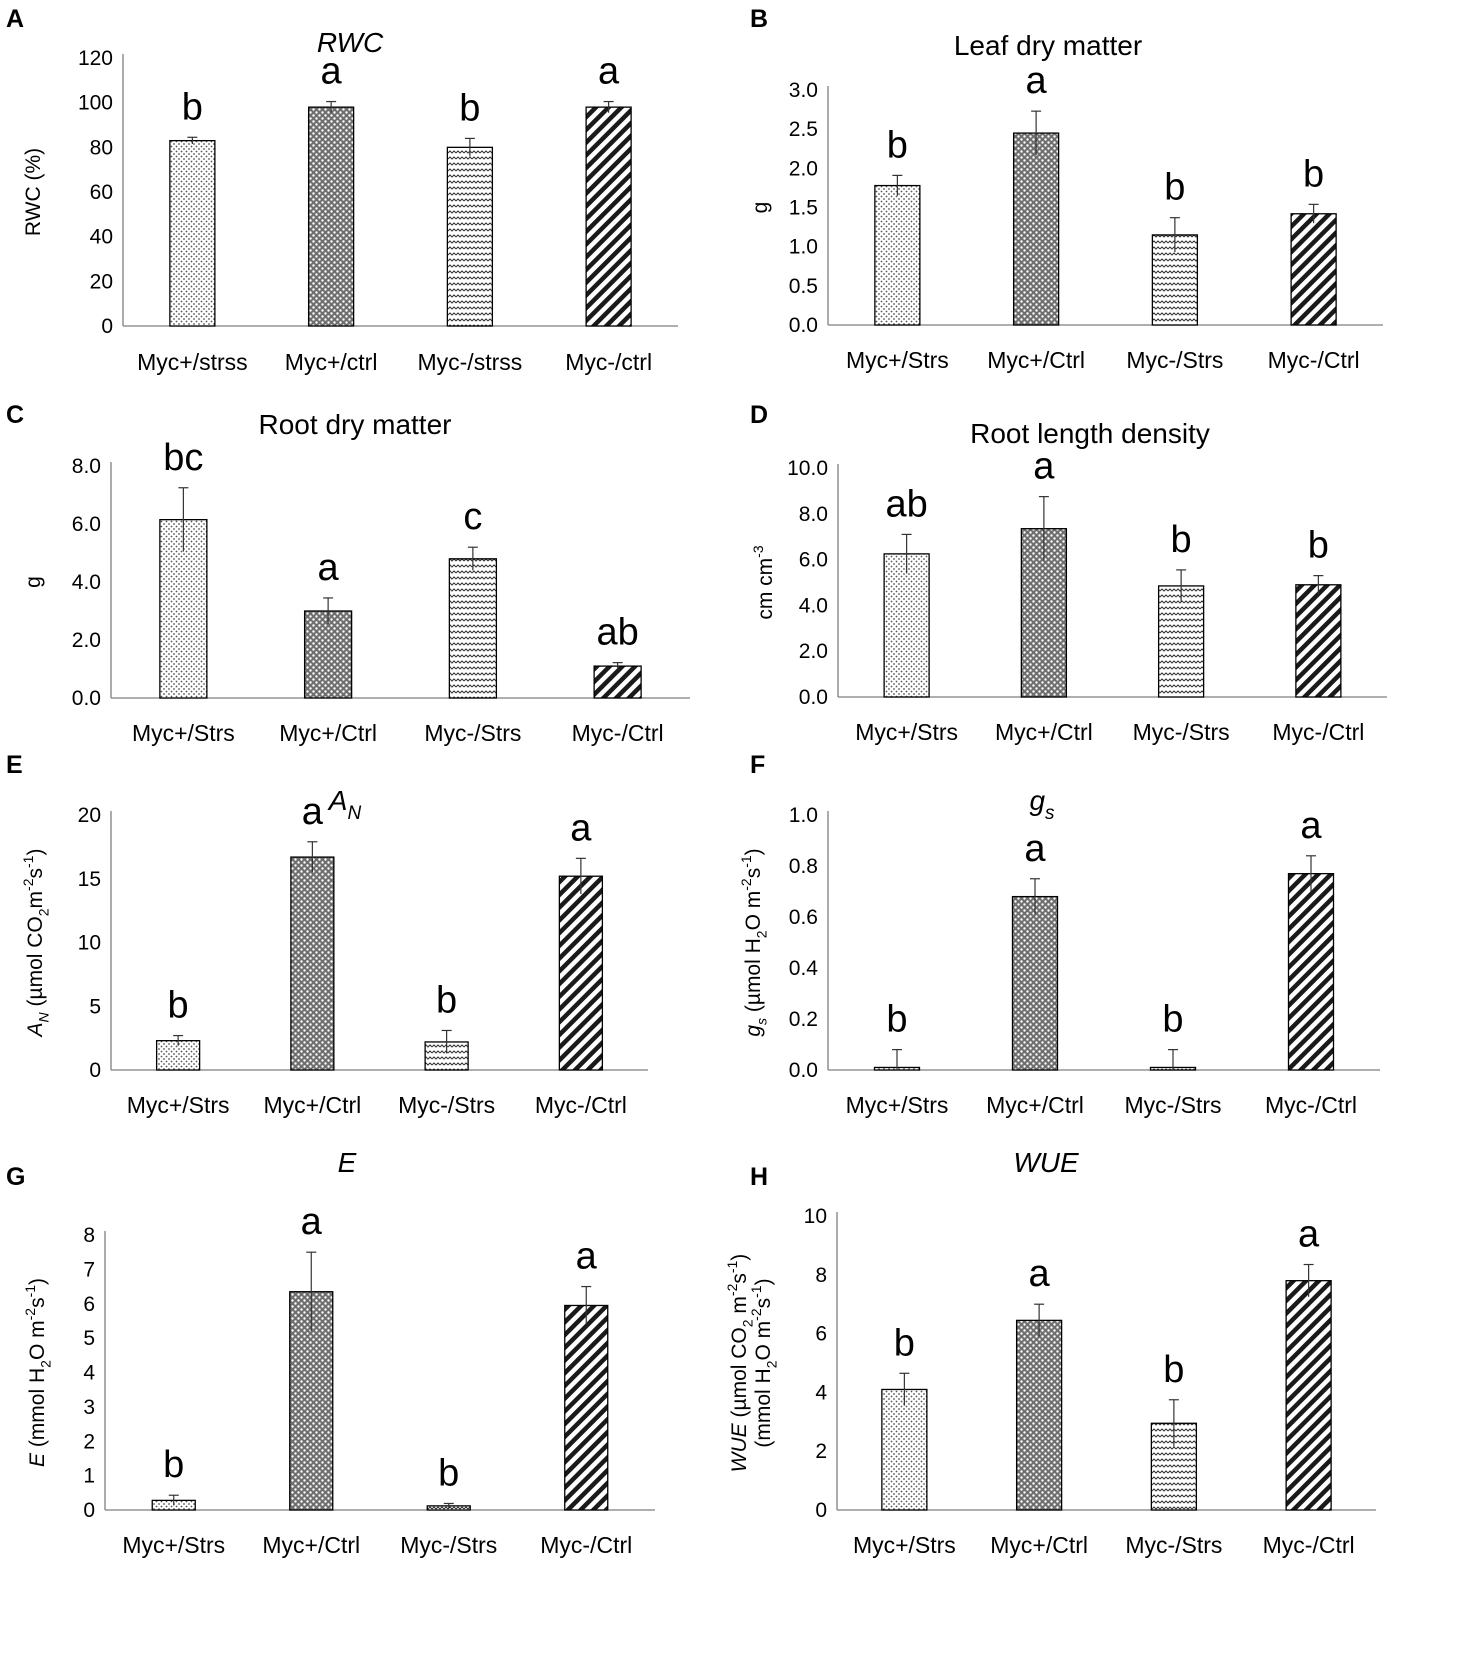 The width and height of the screenshot is (1459, 1673). What do you see at coordinates (757, 765) in the screenshot?
I see `panel-letter: F` at bounding box center [757, 765].